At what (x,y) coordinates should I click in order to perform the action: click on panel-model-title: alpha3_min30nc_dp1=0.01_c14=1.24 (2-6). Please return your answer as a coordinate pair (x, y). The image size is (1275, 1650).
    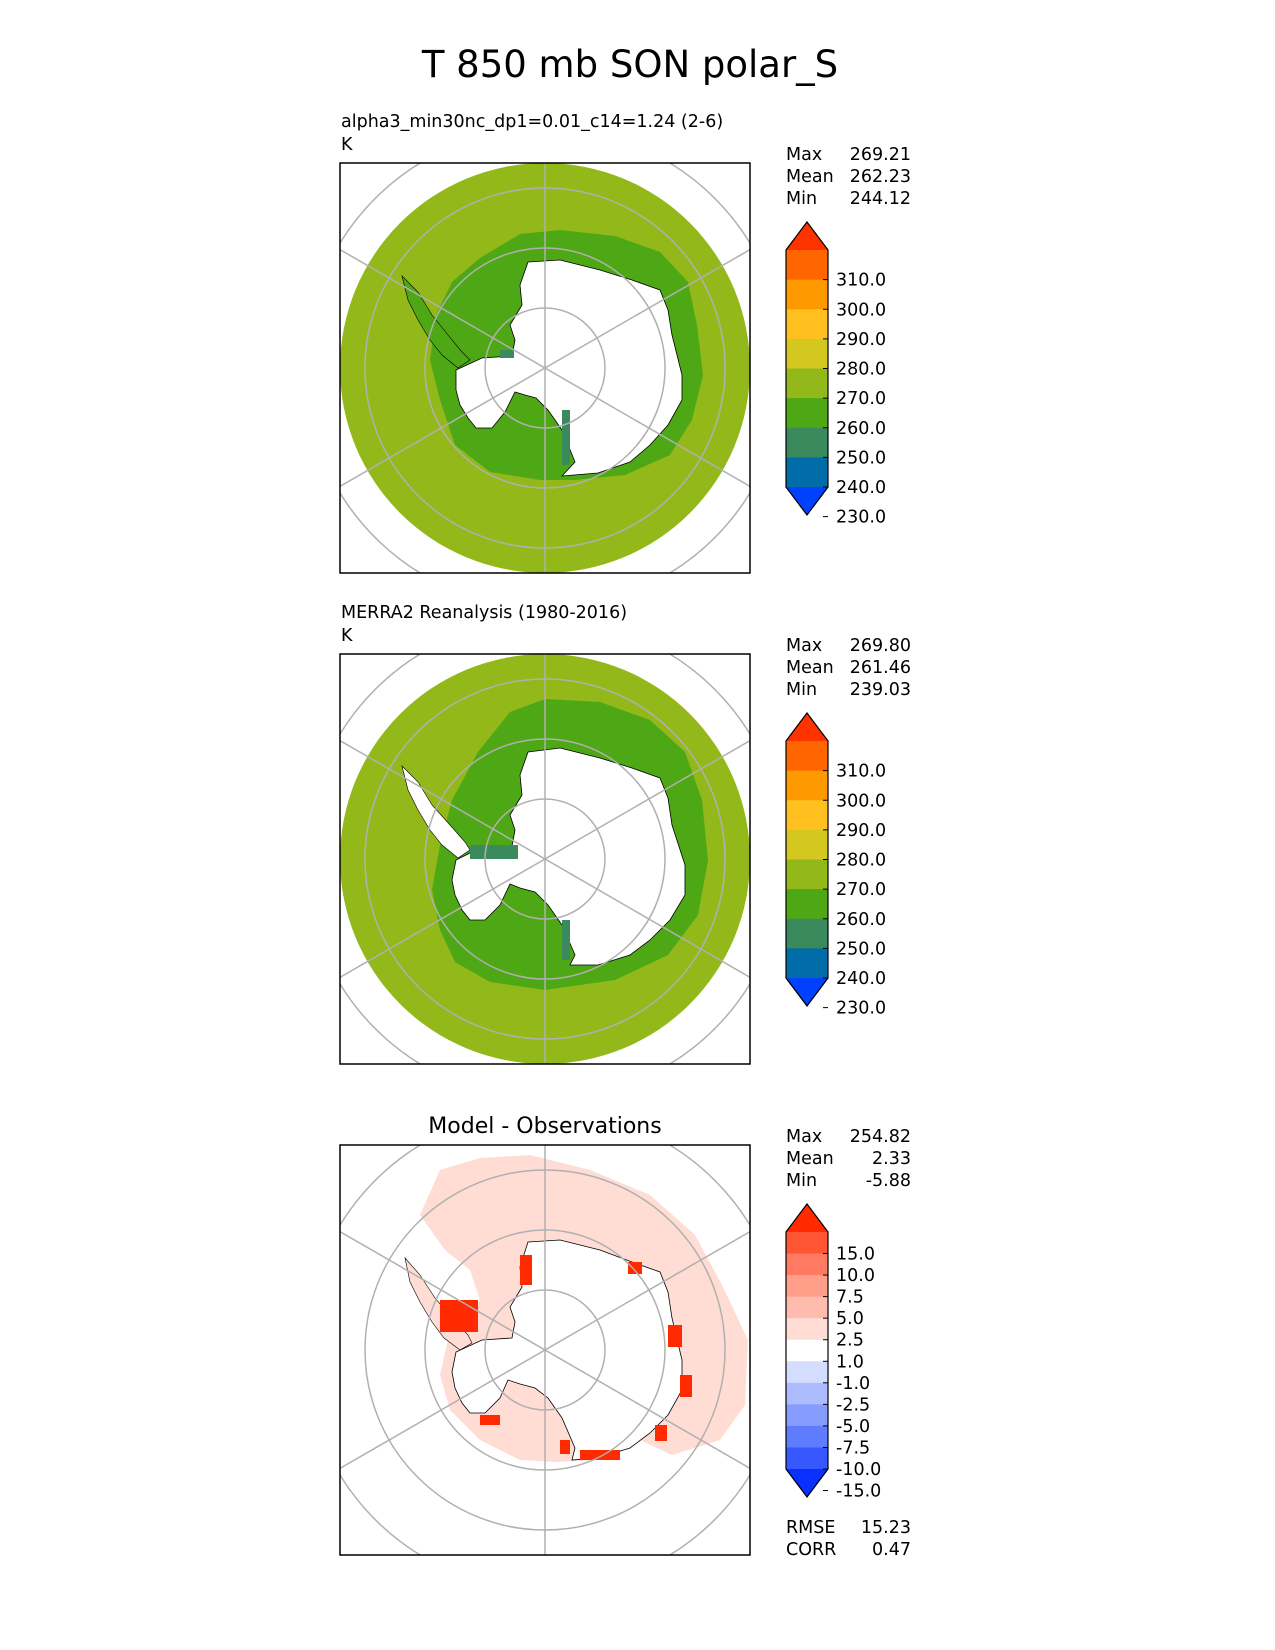
    Looking at the image, I should click on (532, 122).